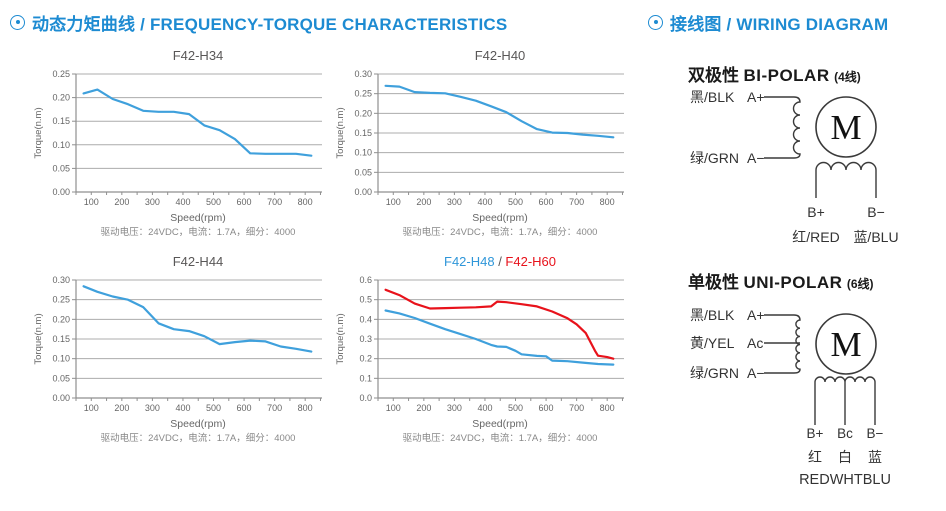  Describe the element at coordinates (845, 433) in the screenshot. I see `terminal-label: Bc` at that location.